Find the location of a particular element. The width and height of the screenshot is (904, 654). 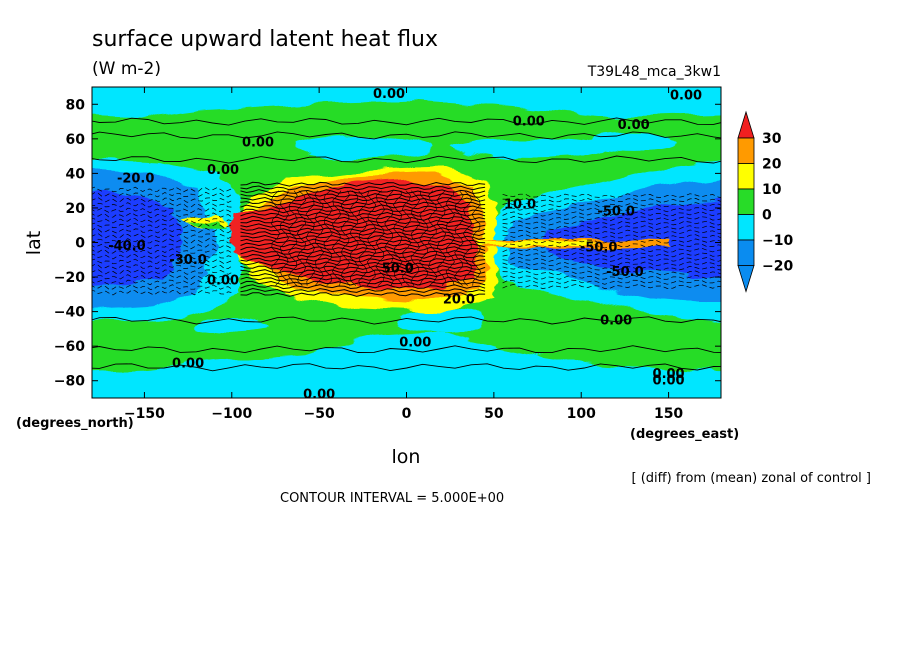

colorbar-label: −10 is located at coordinates (777, 241).